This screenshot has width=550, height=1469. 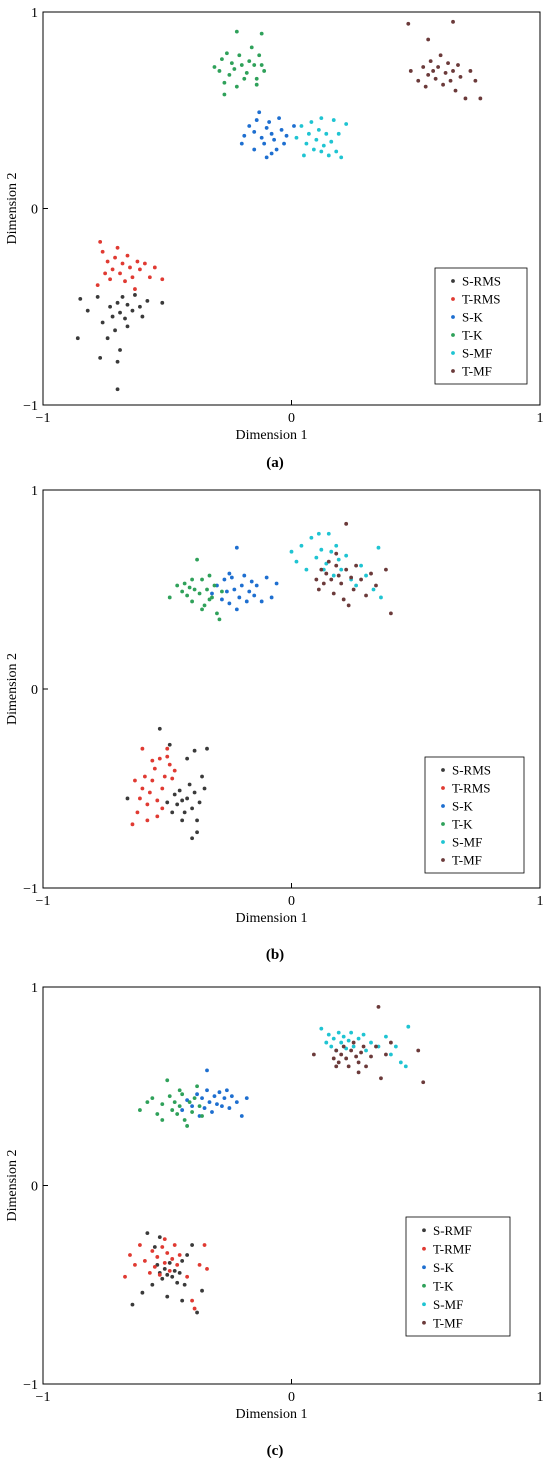 I want to click on legend-label: T-MF, so click(x=448, y=1322).